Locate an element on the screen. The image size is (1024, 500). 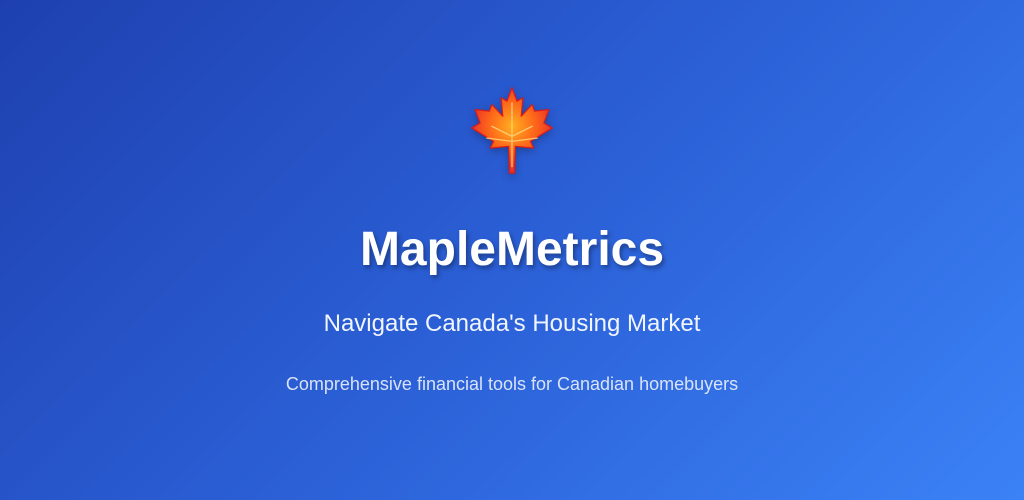
hero-subtitle: Navigate Canada's Housing Market is located at coordinates (512, 323).